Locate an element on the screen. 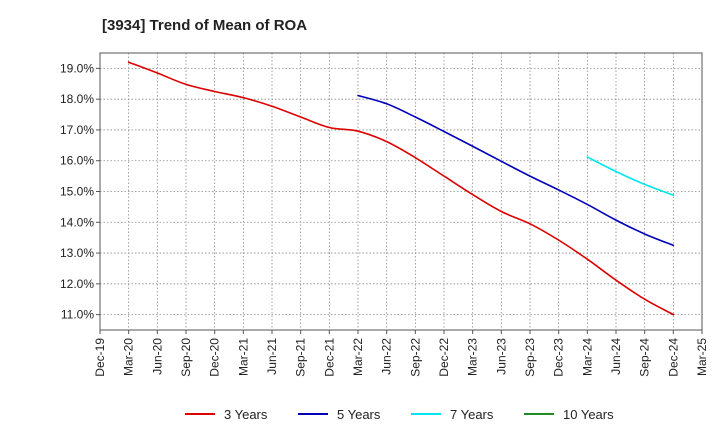 Image resolution: width=720 pixels, height=440 pixels. x-tick-label: Jun-21 is located at coordinates (272, 356).